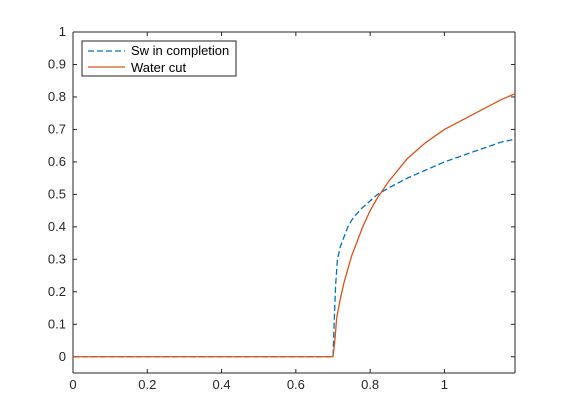 The image size is (570, 420). I want to click on y-tick-label: 0.3, so click(57, 258).